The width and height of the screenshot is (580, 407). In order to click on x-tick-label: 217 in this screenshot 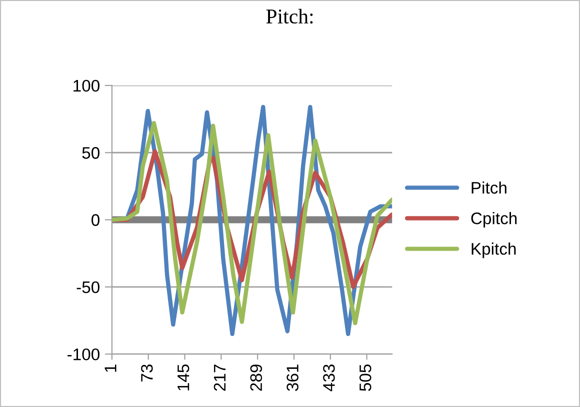, I will do `click(220, 377)`.